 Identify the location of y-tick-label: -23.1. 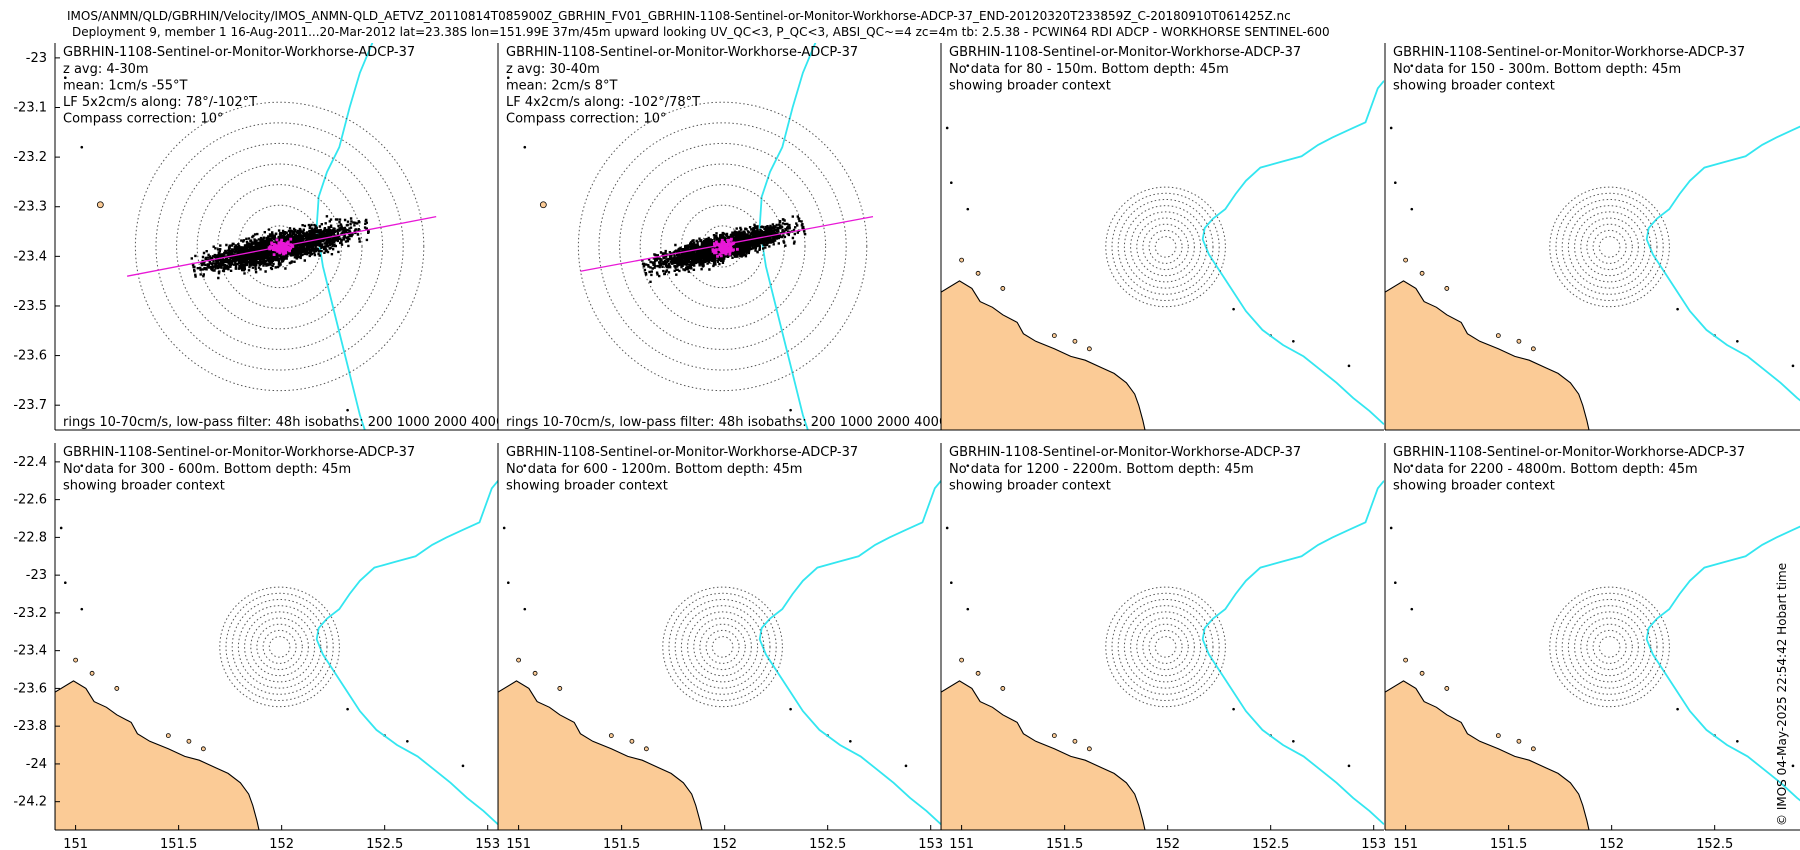
(30, 108).